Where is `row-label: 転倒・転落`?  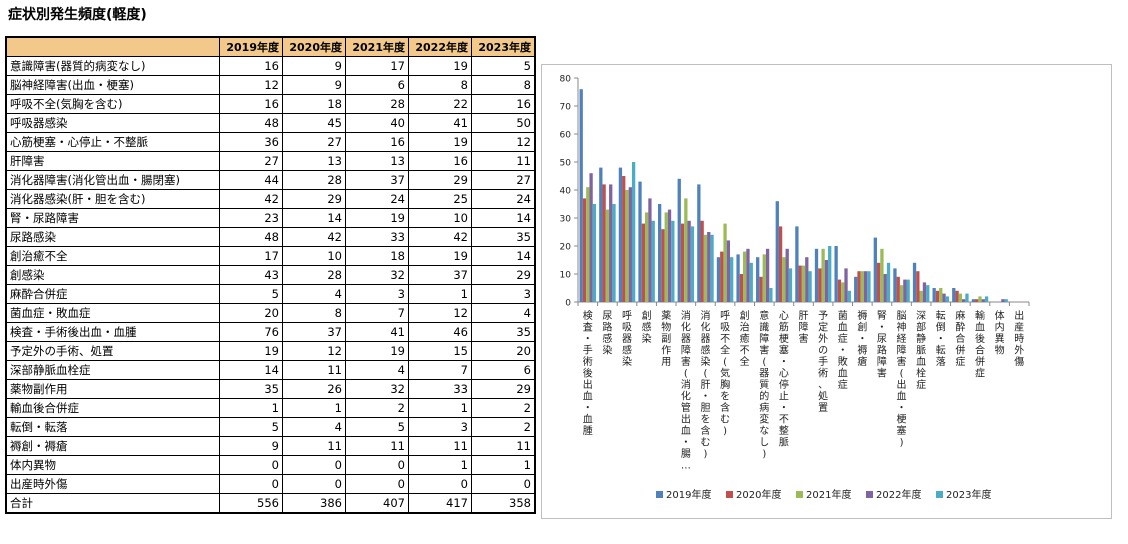
row-label: 転倒・転落 is located at coordinates (112, 427).